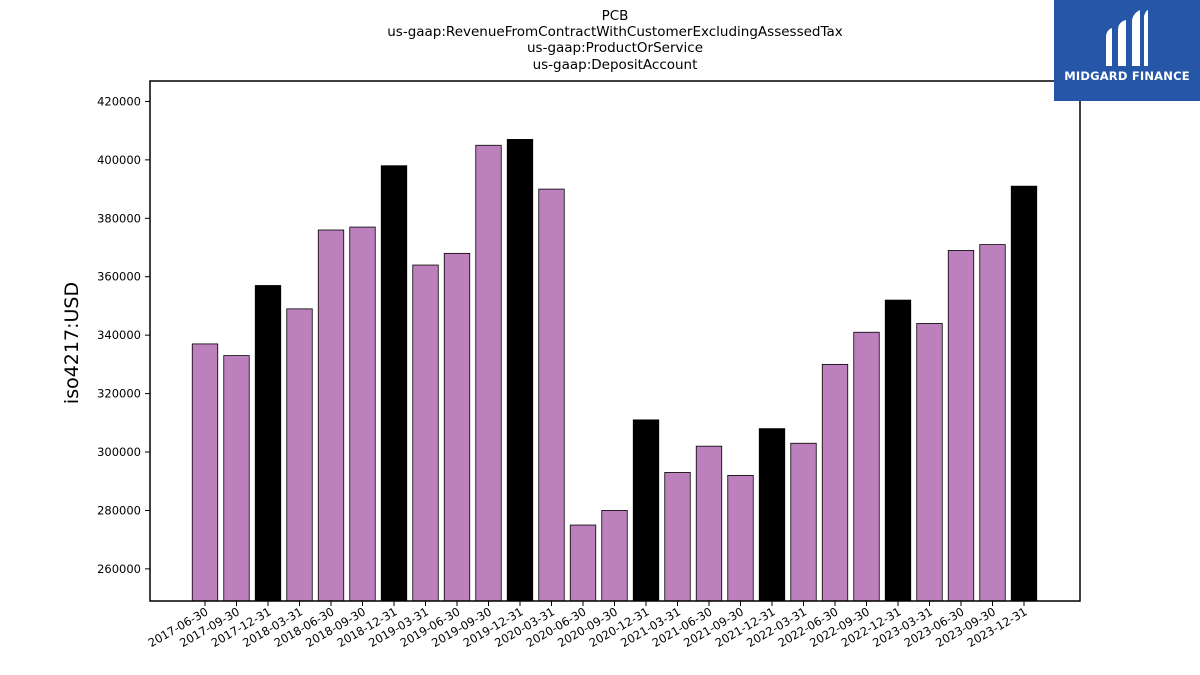 This screenshot has width=1200, height=675. What do you see at coordinates (615, 48) in the screenshot?
I see `chart-title-line-3: us-gaap:ProductOrService` at bounding box center [615, 48].